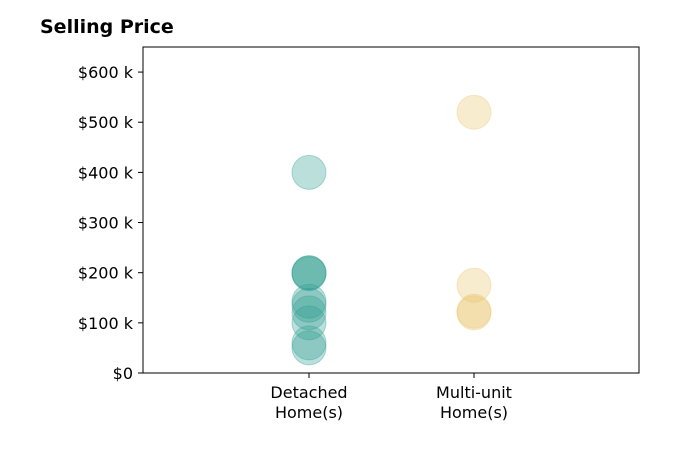  What do you see at coordinates (308, 402) in the screenshot?
I see `x-tick-label: Detached Home(s)` at bounding box center [308, 402].